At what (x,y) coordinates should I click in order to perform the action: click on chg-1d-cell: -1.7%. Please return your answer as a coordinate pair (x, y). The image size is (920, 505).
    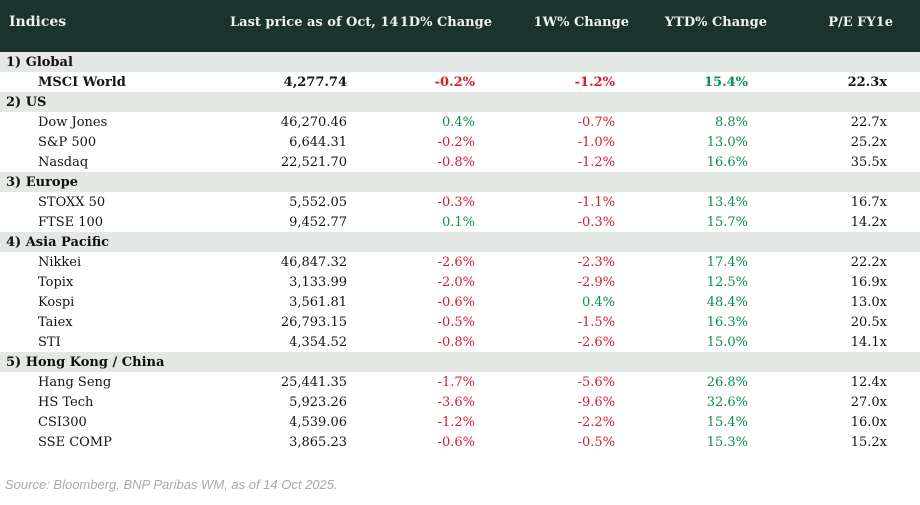
    Looking at the image, I should click on (456, 382).